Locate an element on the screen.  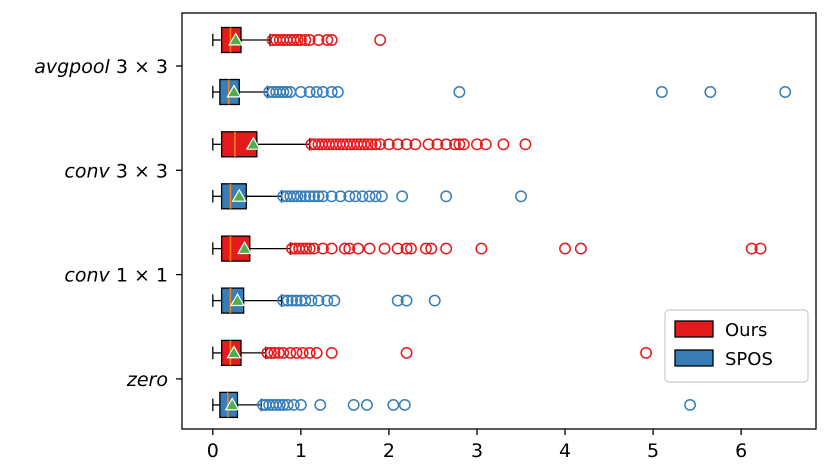
y-tick-label: conv 1 × 1 is located at coordinates (116, 276).